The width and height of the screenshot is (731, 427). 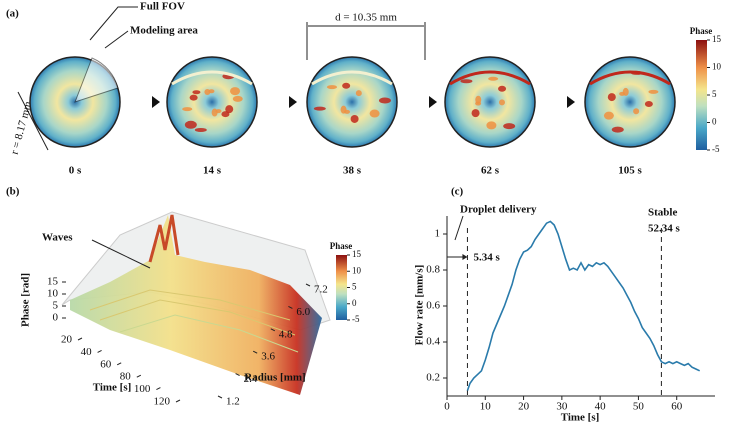 I want to click on axis-label: Radius [mm], so click(x=274, y=378).